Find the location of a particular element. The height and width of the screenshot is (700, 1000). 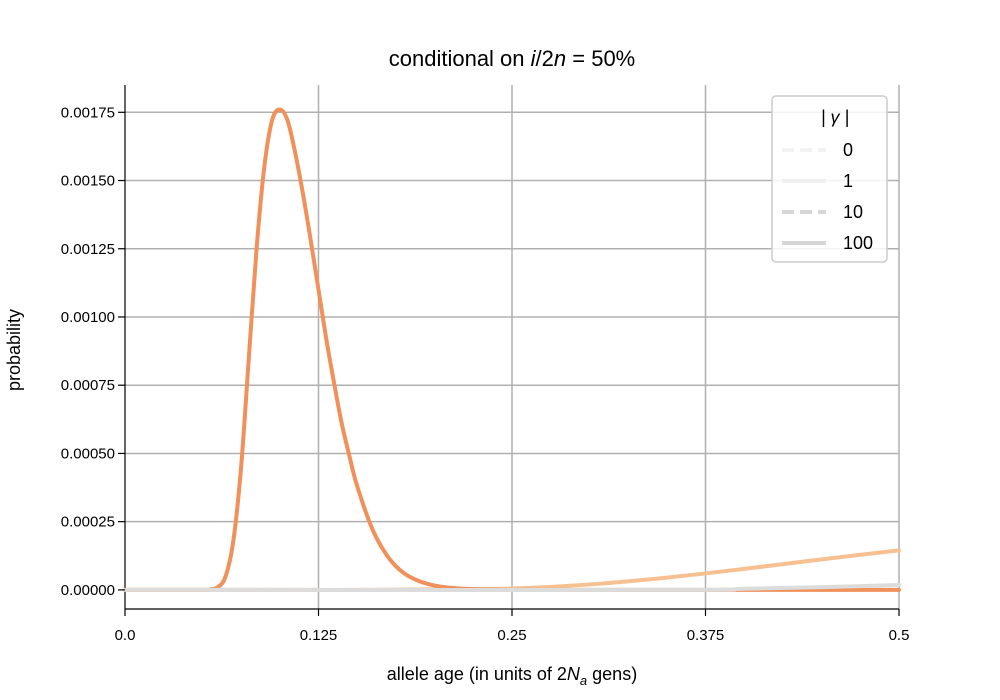

chart-title: conditional on i/2n = 50% is located at coordinates (512, 58).